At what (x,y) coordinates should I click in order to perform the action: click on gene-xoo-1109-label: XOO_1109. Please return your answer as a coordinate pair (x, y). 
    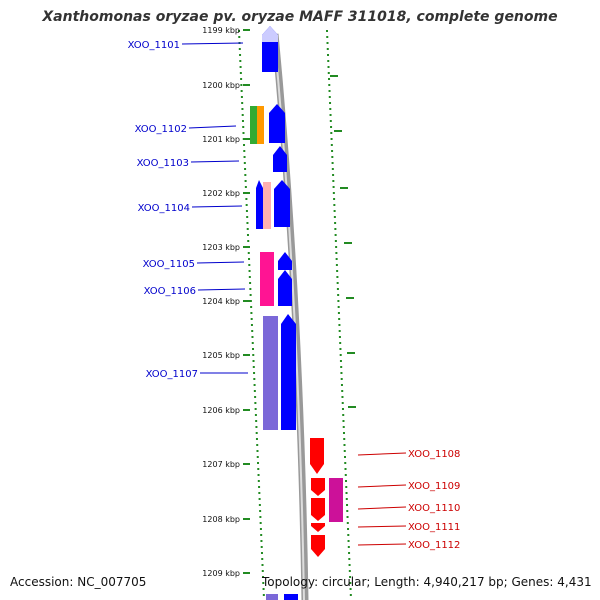
    Looking at the image, I should click on (434, 486).